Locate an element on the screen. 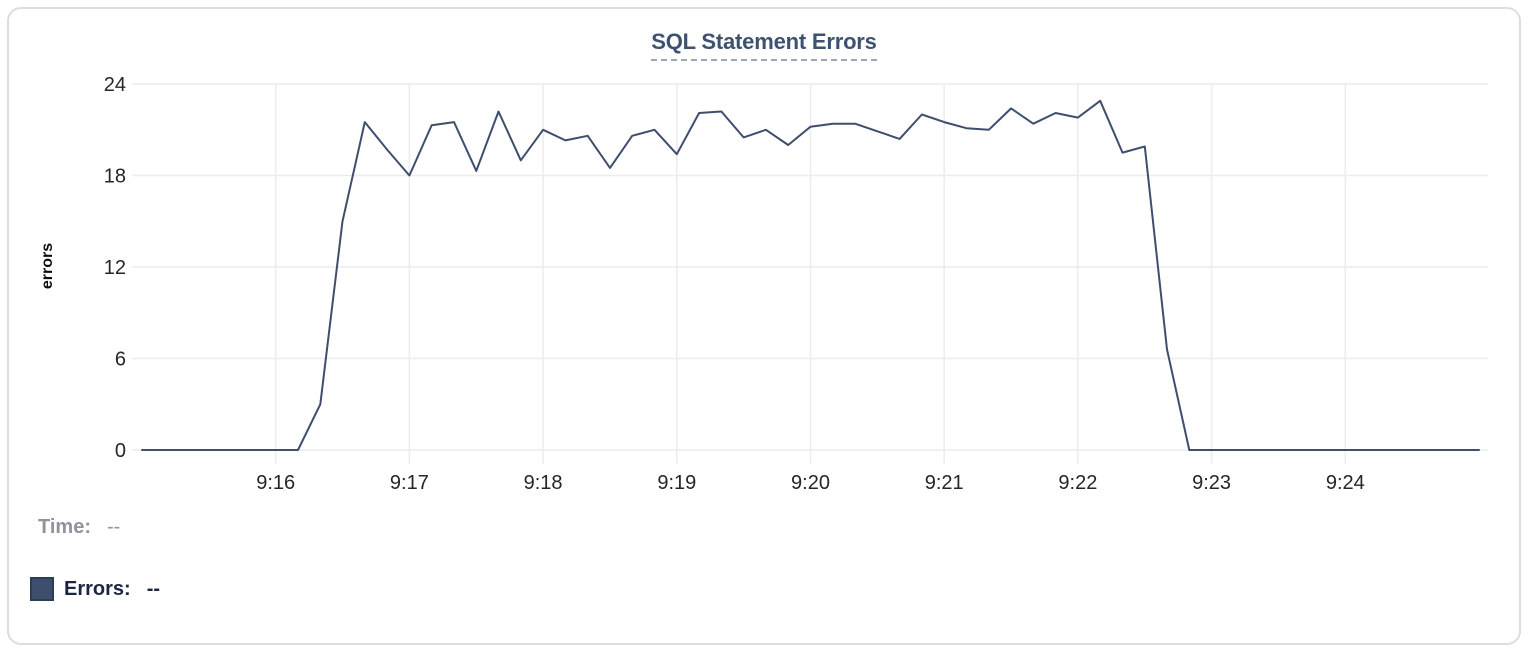 This screenshot has width=1528, height=652. x-tick-label: 9:19 is located at coordinates (676, 483).